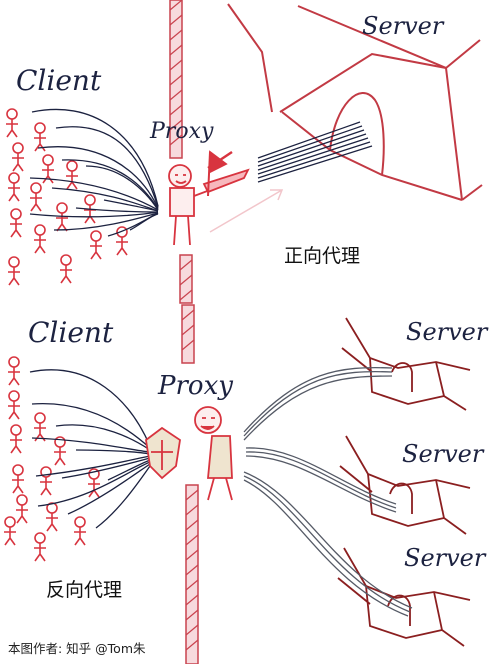 The image size is (494, 664). I want to click on center-wall, so click(184, 332).